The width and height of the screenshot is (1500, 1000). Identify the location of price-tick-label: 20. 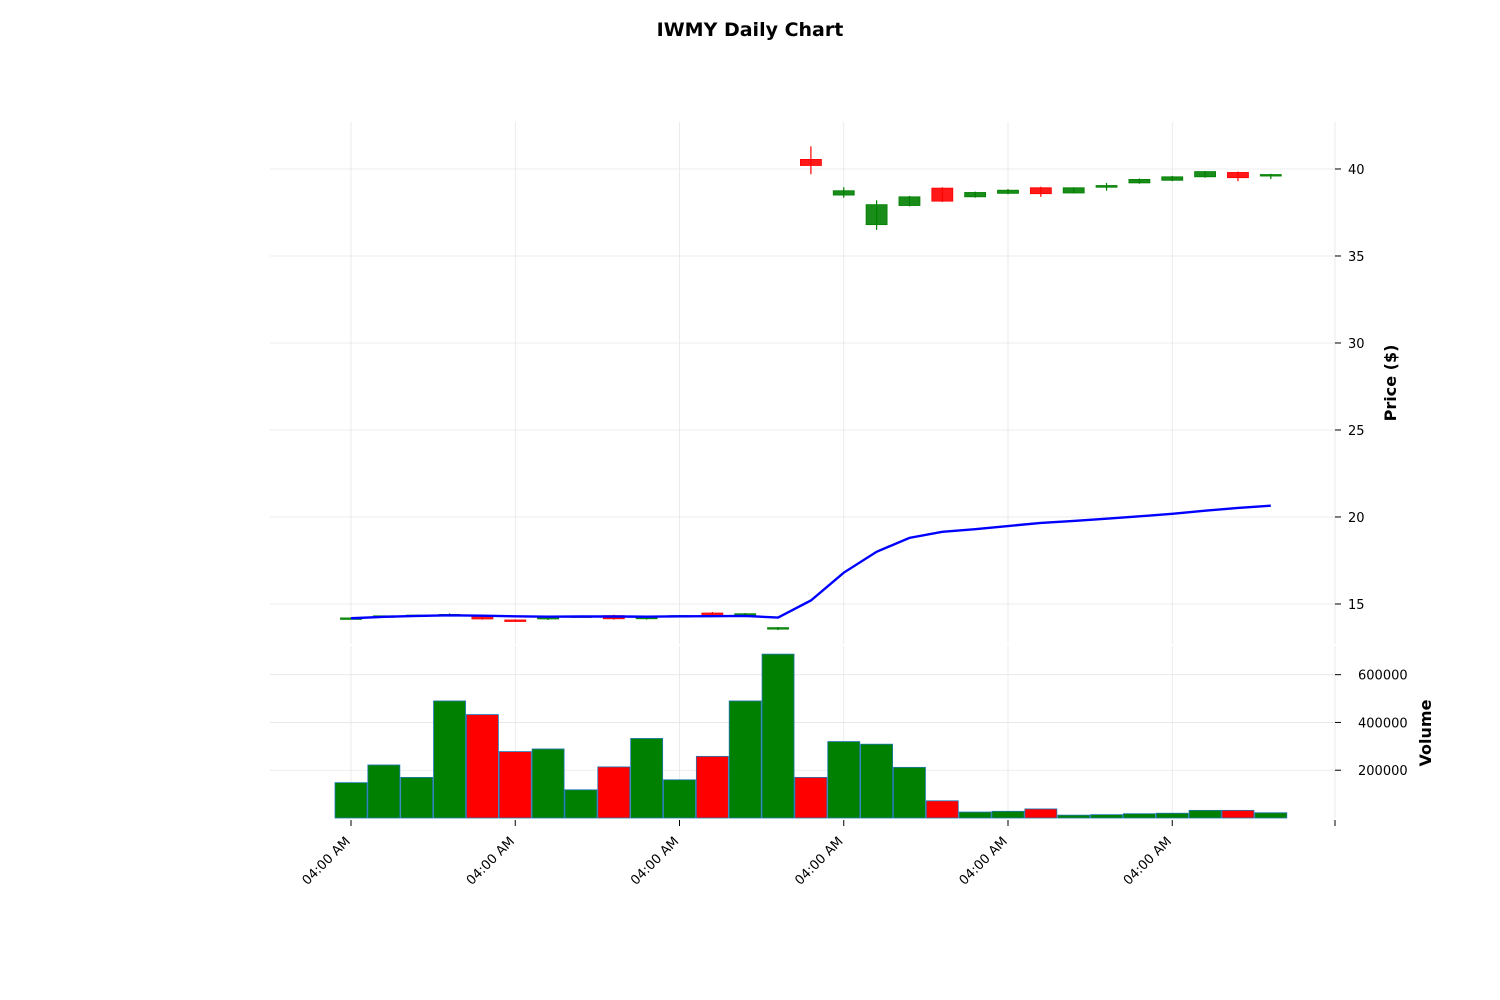
(1356, 518).